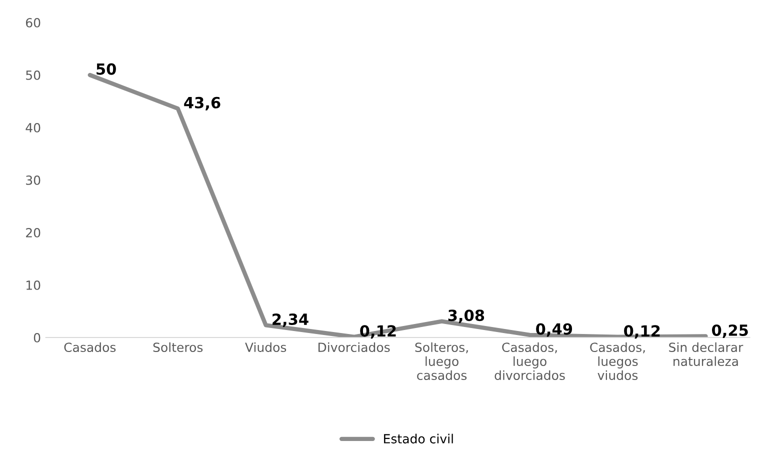 Image resolution: width=765 pixels, height=450 pixels. Describe the element at coordinates (33, 180) in the screenshot. I see `y-tick-label: 30` at that location.